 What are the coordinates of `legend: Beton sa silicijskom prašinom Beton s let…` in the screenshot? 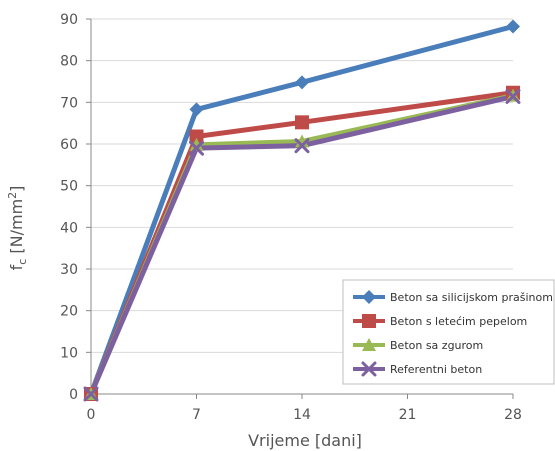 It's located at (448, 332).